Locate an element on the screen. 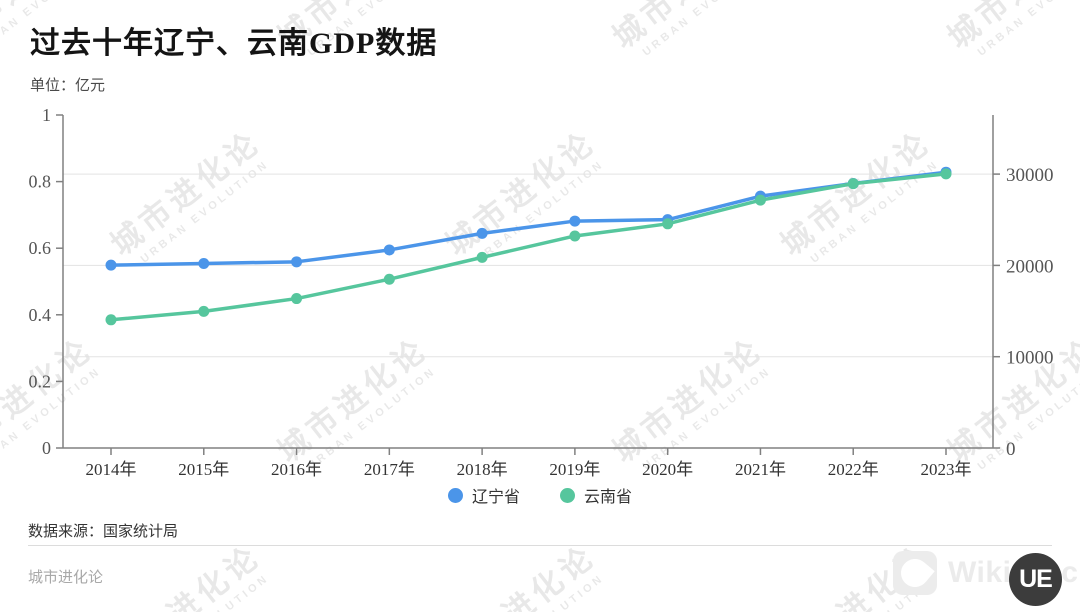  left-axis-tick-label: 0.8 is located at coordinates (40, 182).